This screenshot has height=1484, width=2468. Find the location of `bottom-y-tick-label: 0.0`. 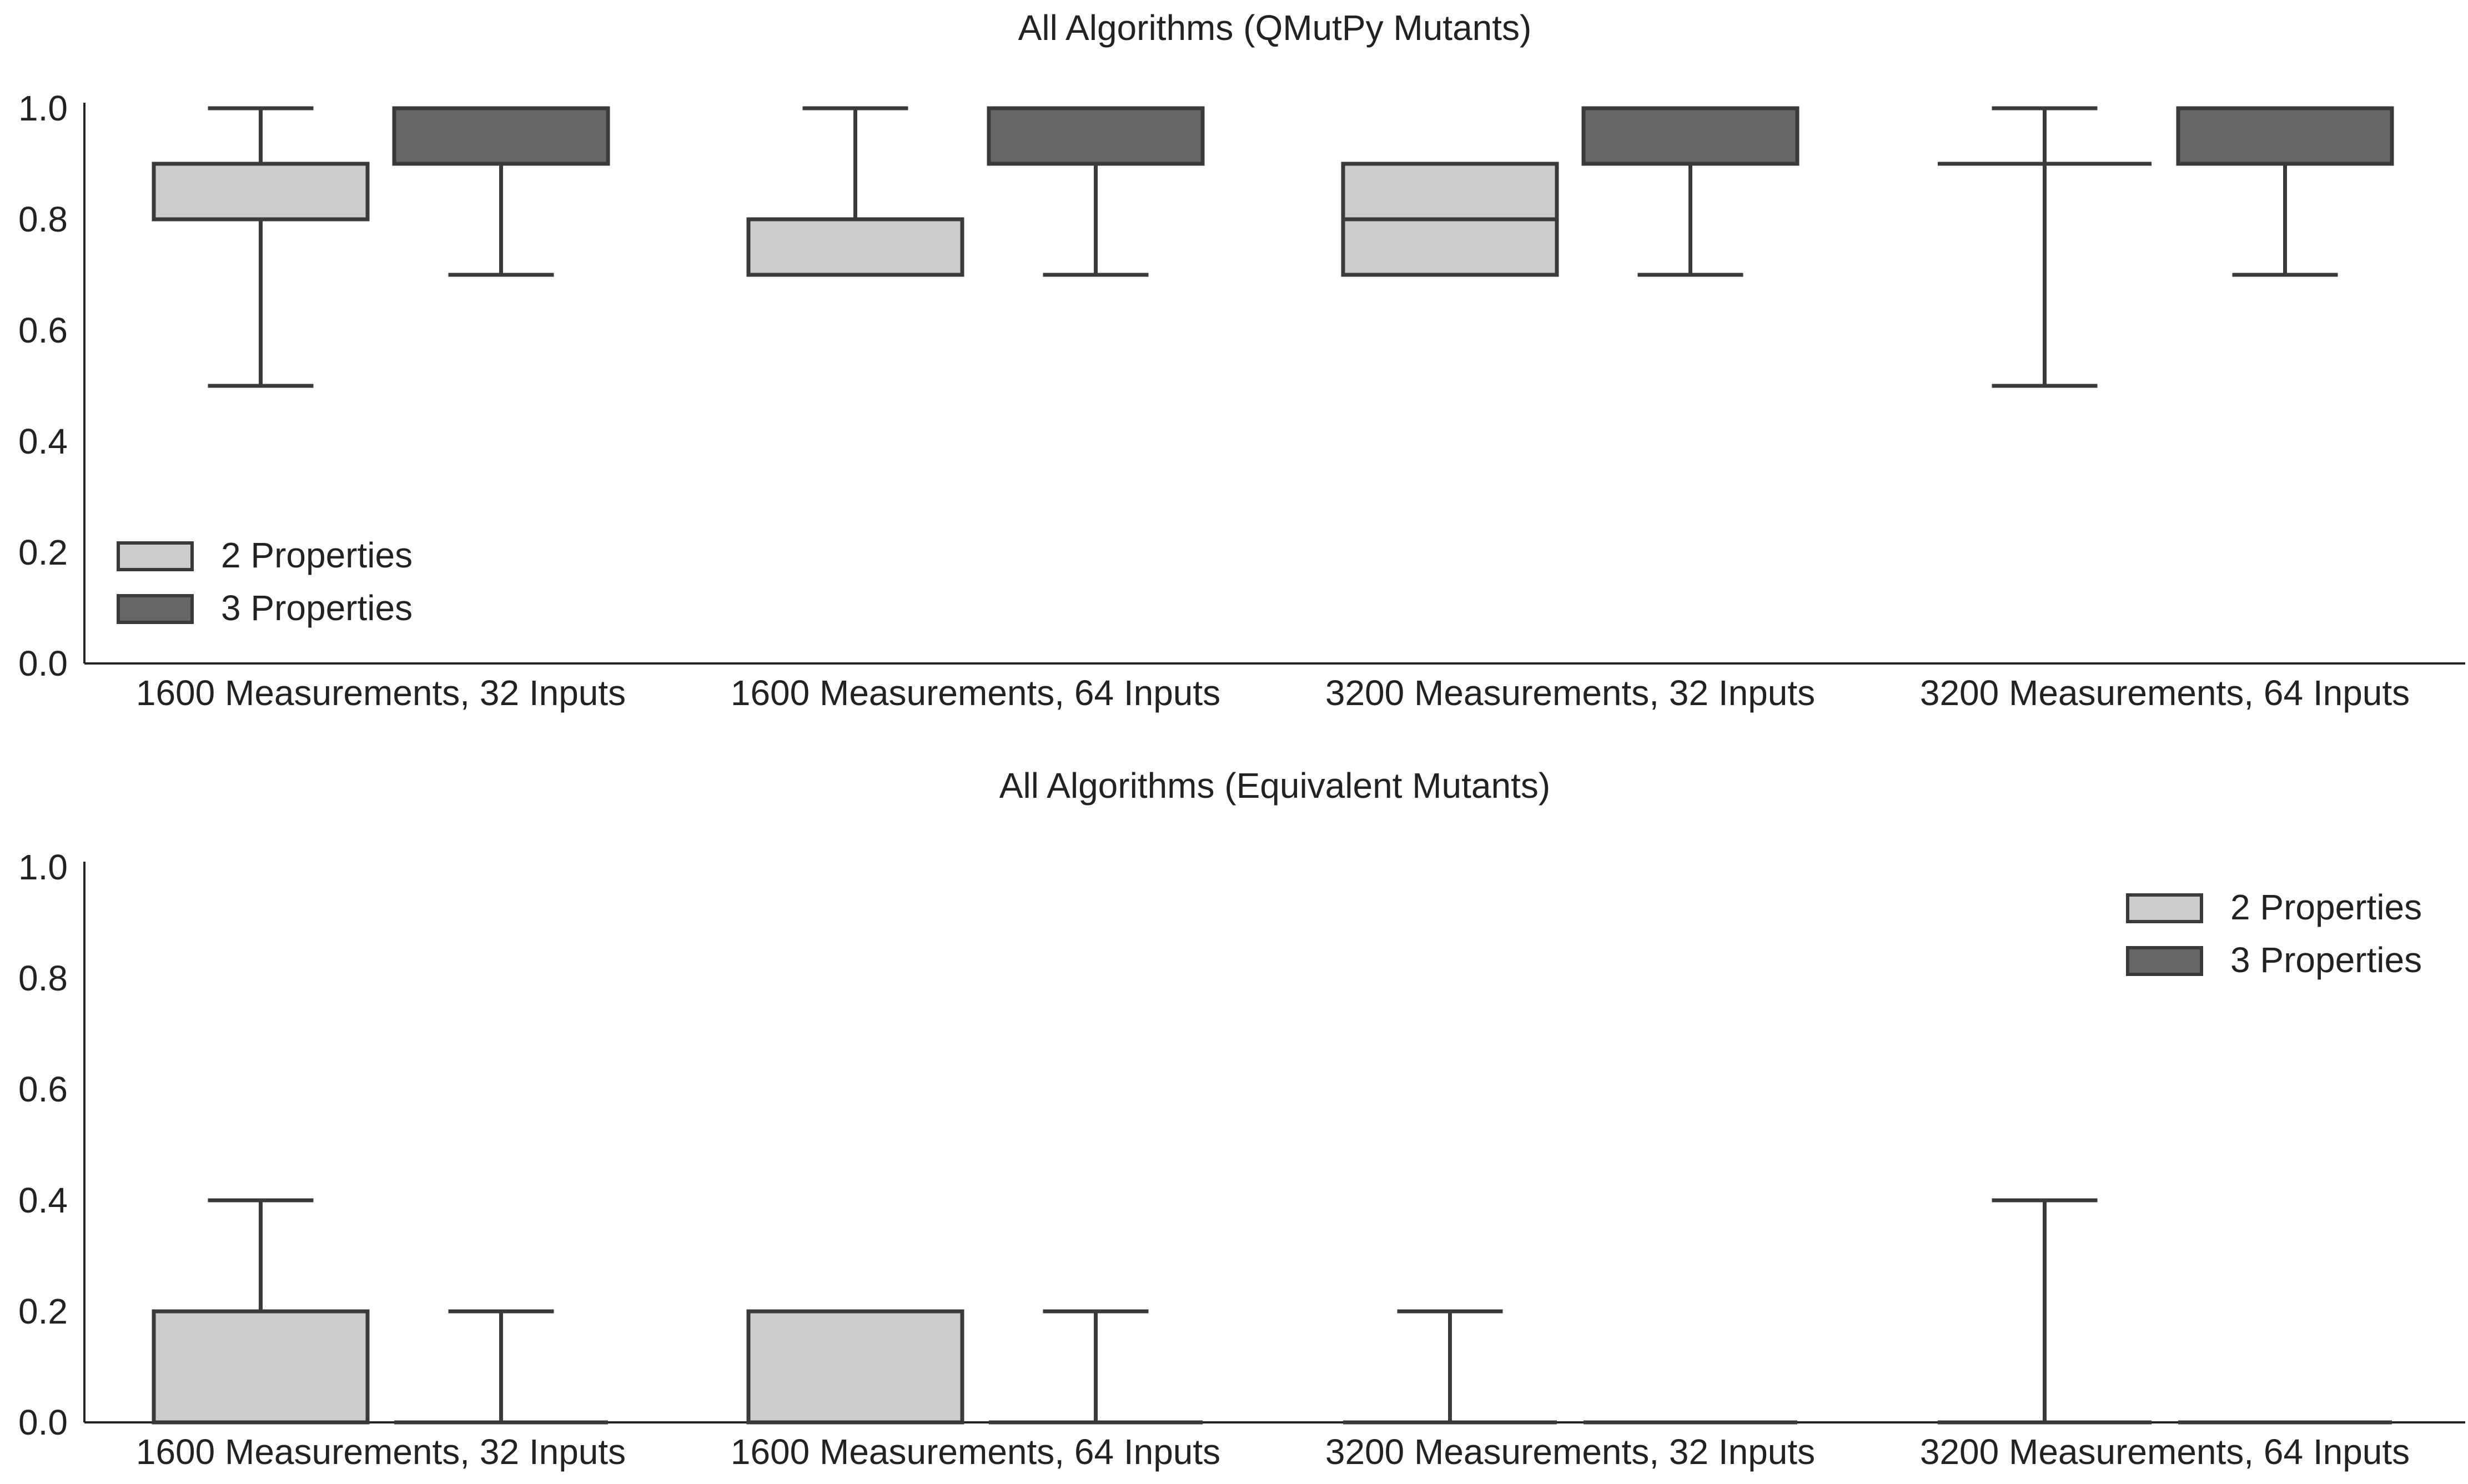

bottom-y-tick-label: 0.0 is located at coordinates (43, 1422).